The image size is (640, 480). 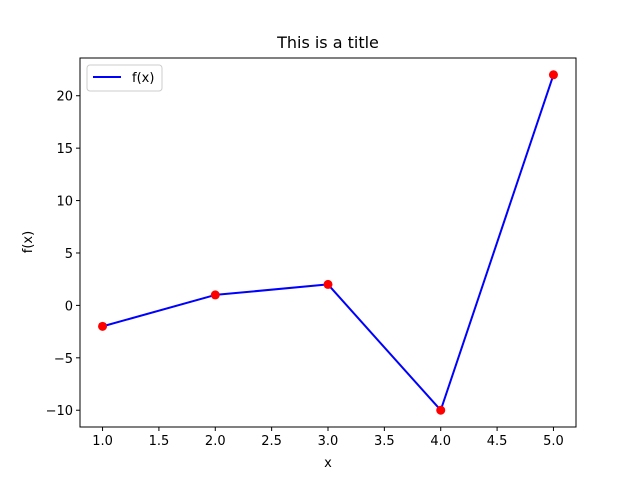 I want to click on y-tick-label: 5, so click(x=69, y=254).